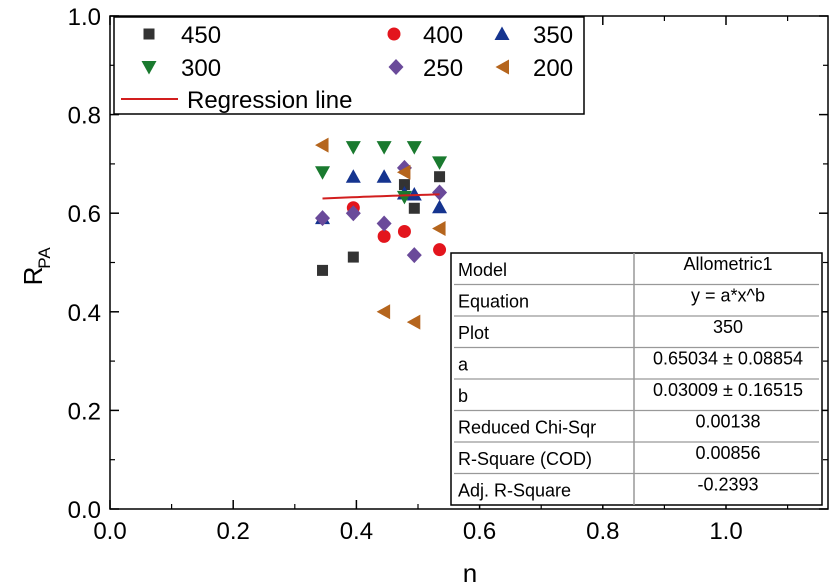 This screenshot has height=586, width=835. I want to click on data-marks, so click(381, 233).